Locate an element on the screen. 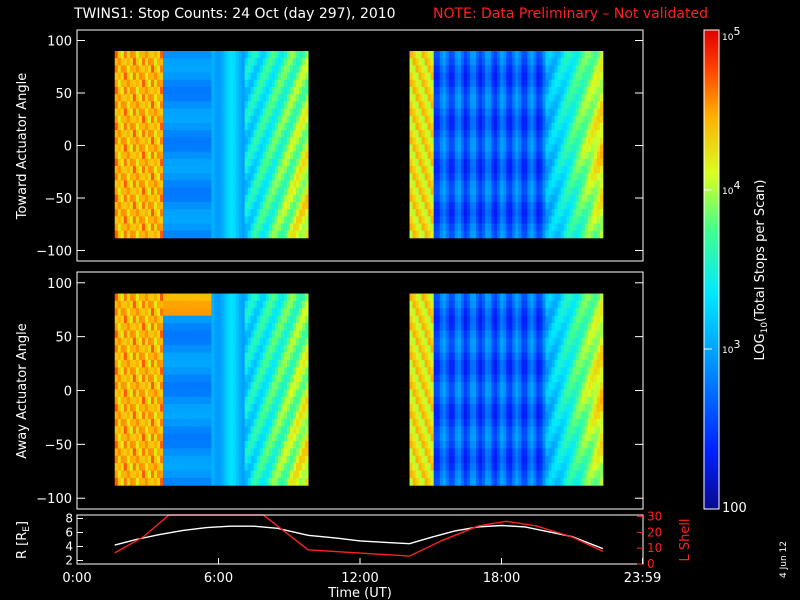 This screenshot has height=600, width=800. orbit-left-tick-label: 6 is located at coordinates (69, 533).